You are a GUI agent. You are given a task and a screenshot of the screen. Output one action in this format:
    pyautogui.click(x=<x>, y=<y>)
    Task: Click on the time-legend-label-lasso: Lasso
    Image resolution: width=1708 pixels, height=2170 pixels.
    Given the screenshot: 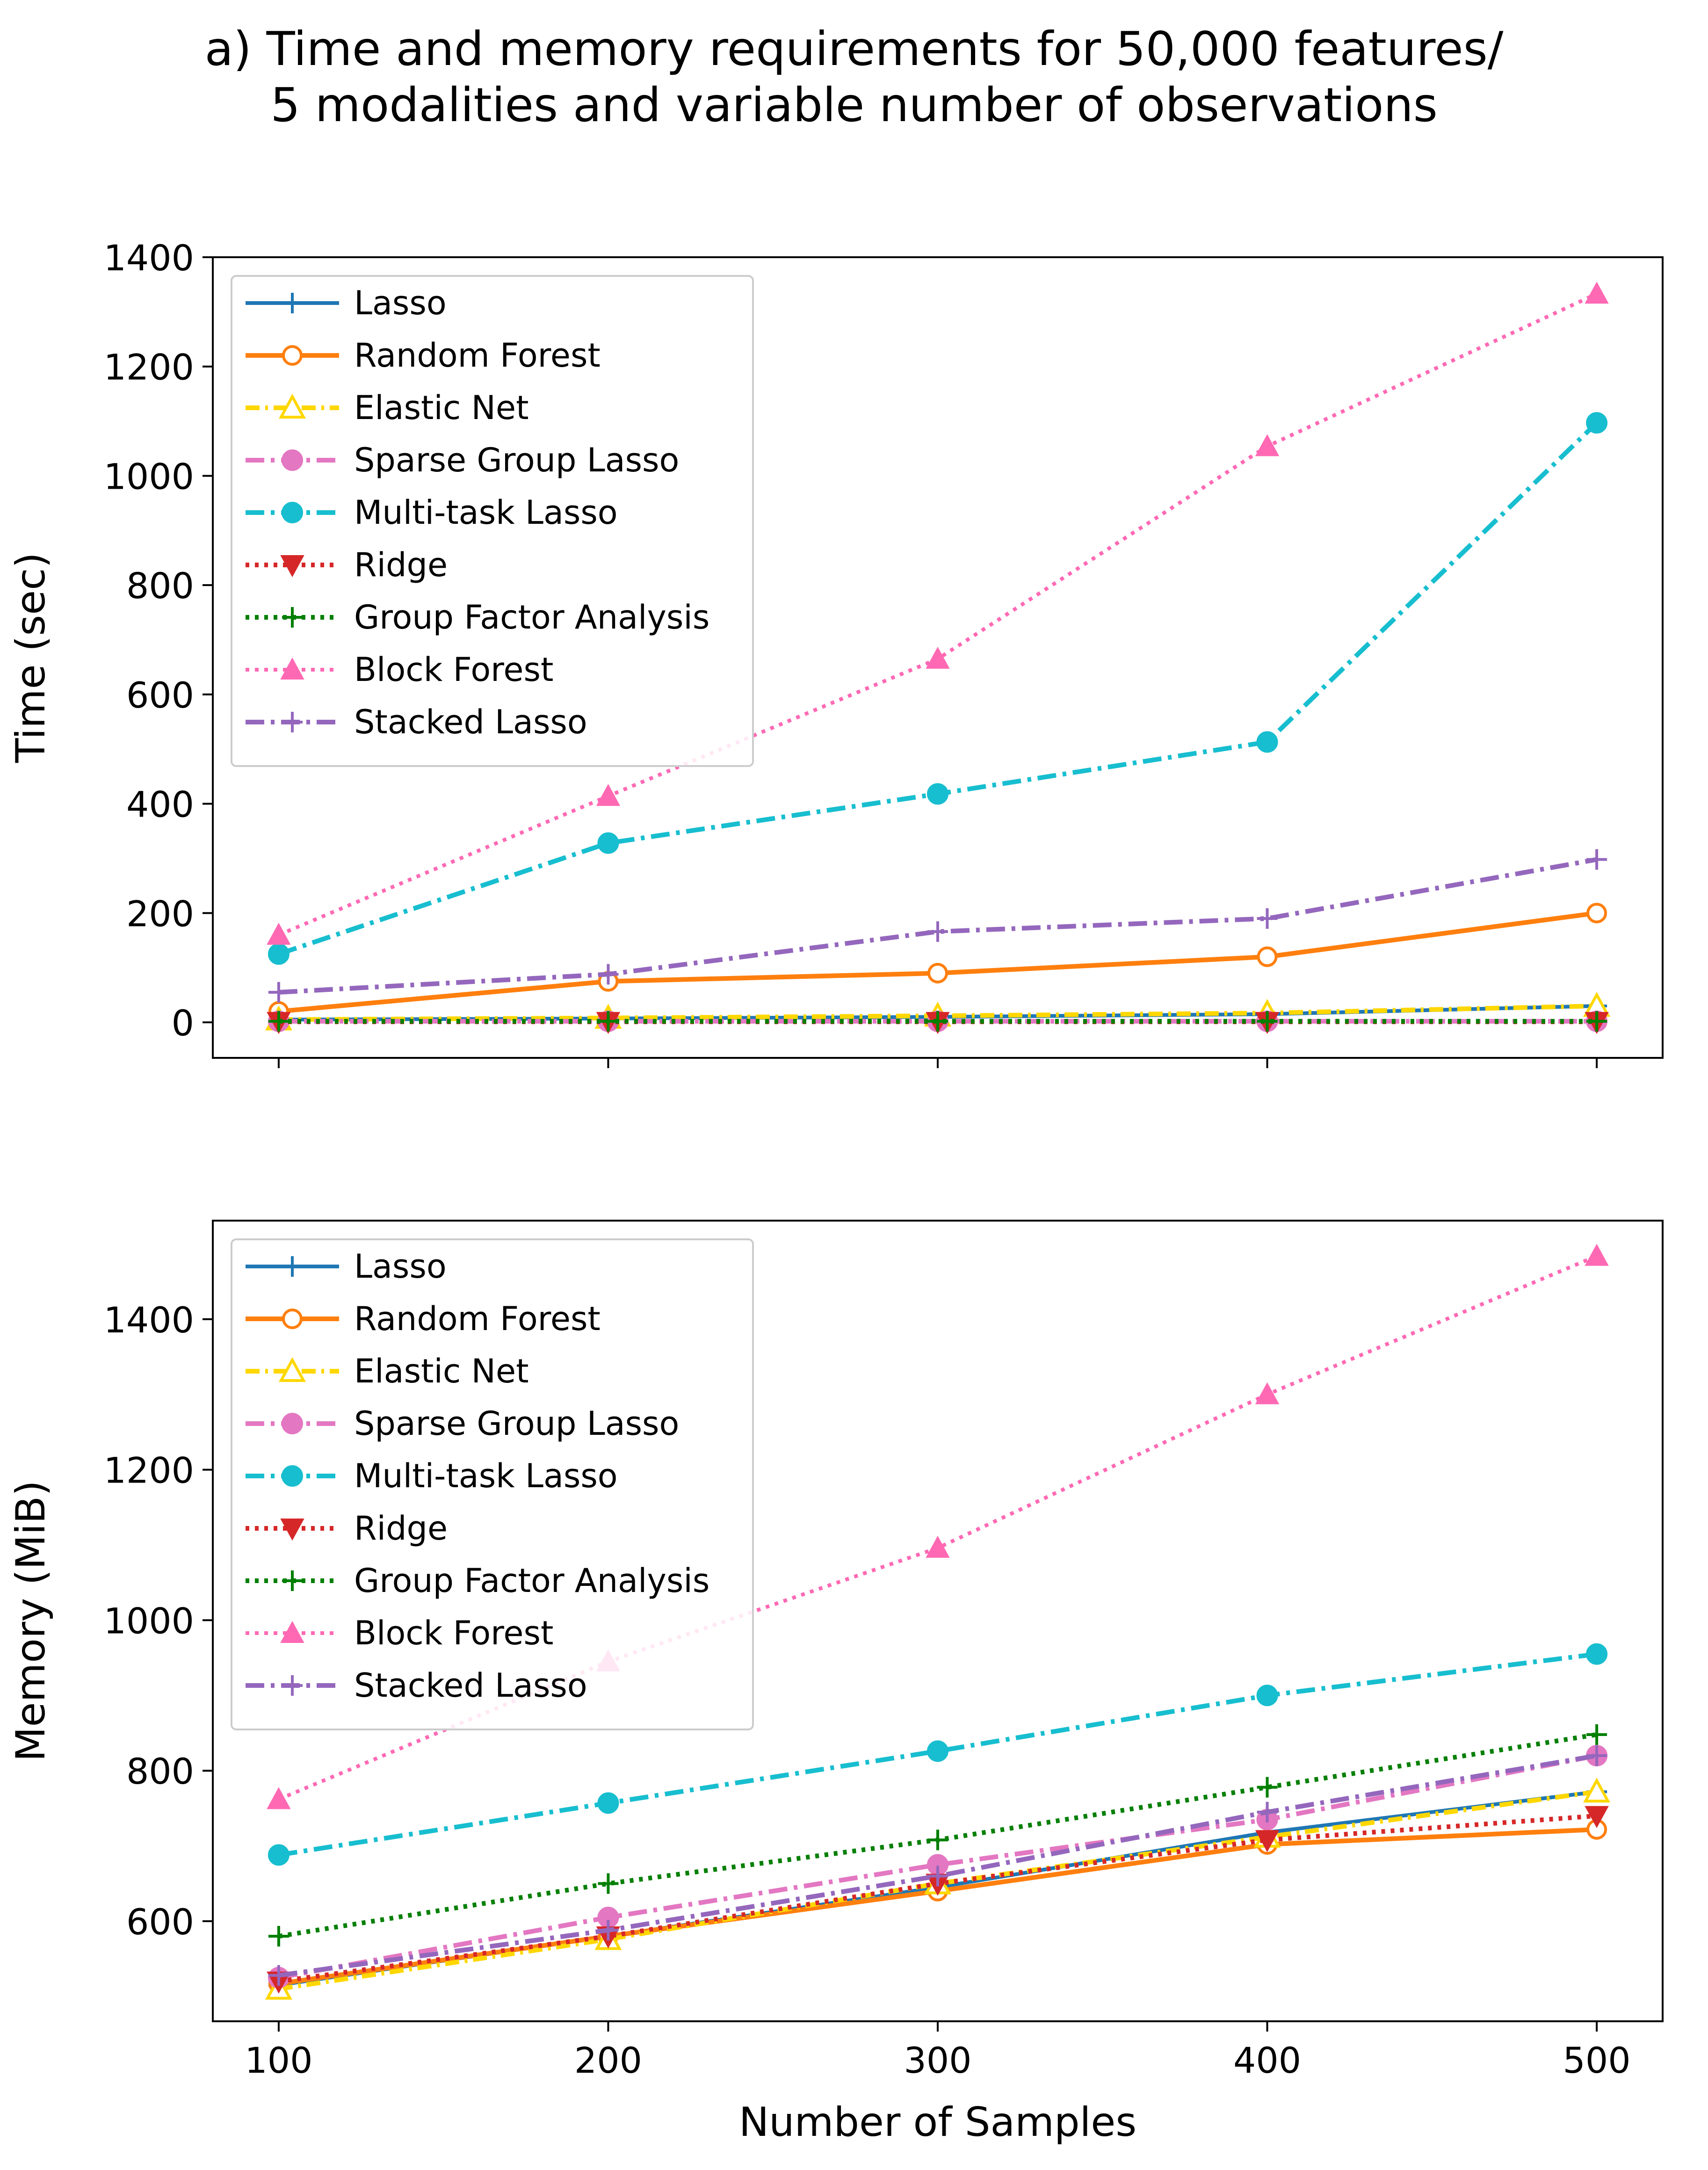 What is the action you would take?
    pyautogui.click(x=400, y=303)
    